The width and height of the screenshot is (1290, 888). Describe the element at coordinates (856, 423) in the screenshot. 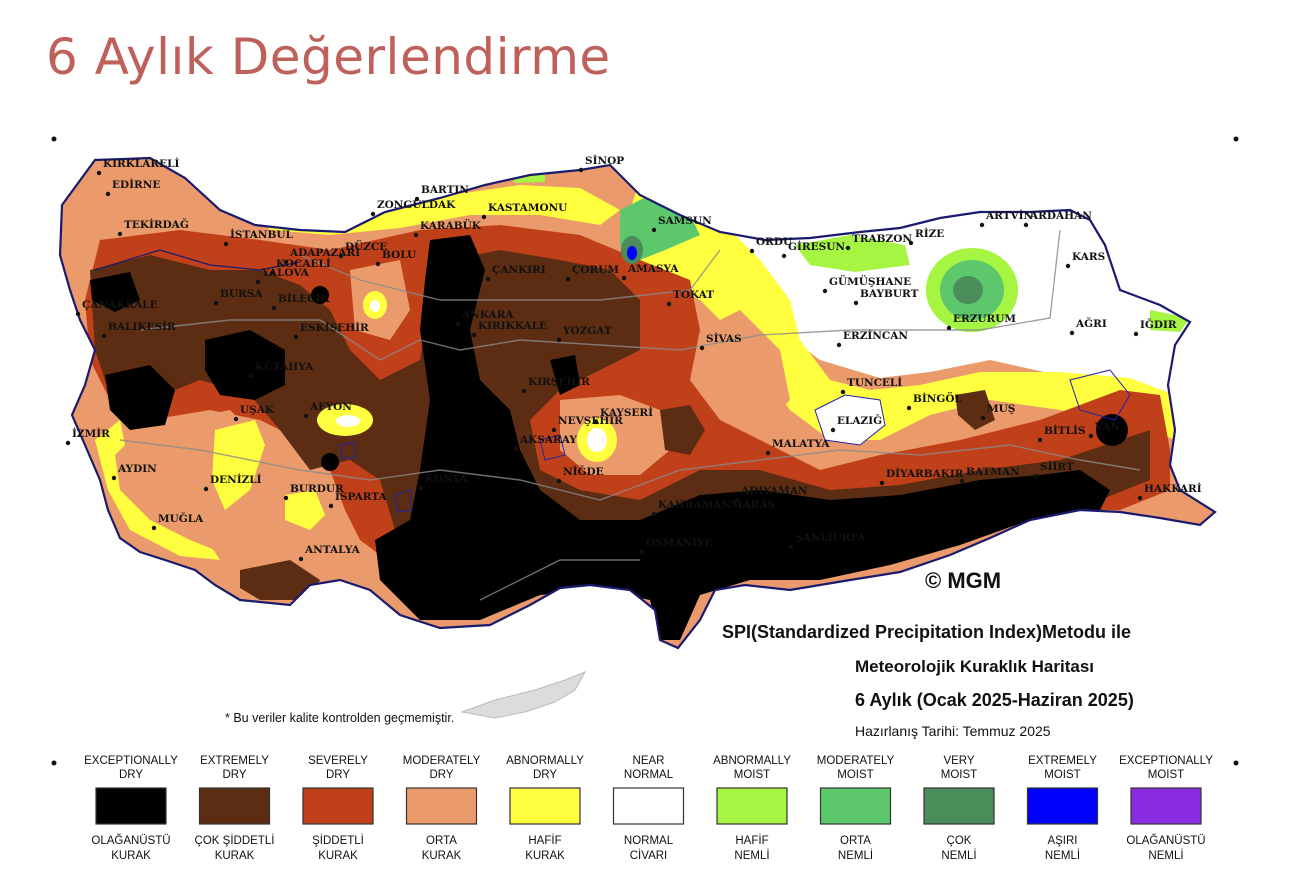

I see `city-marker: ELAZIĞ` at that location.